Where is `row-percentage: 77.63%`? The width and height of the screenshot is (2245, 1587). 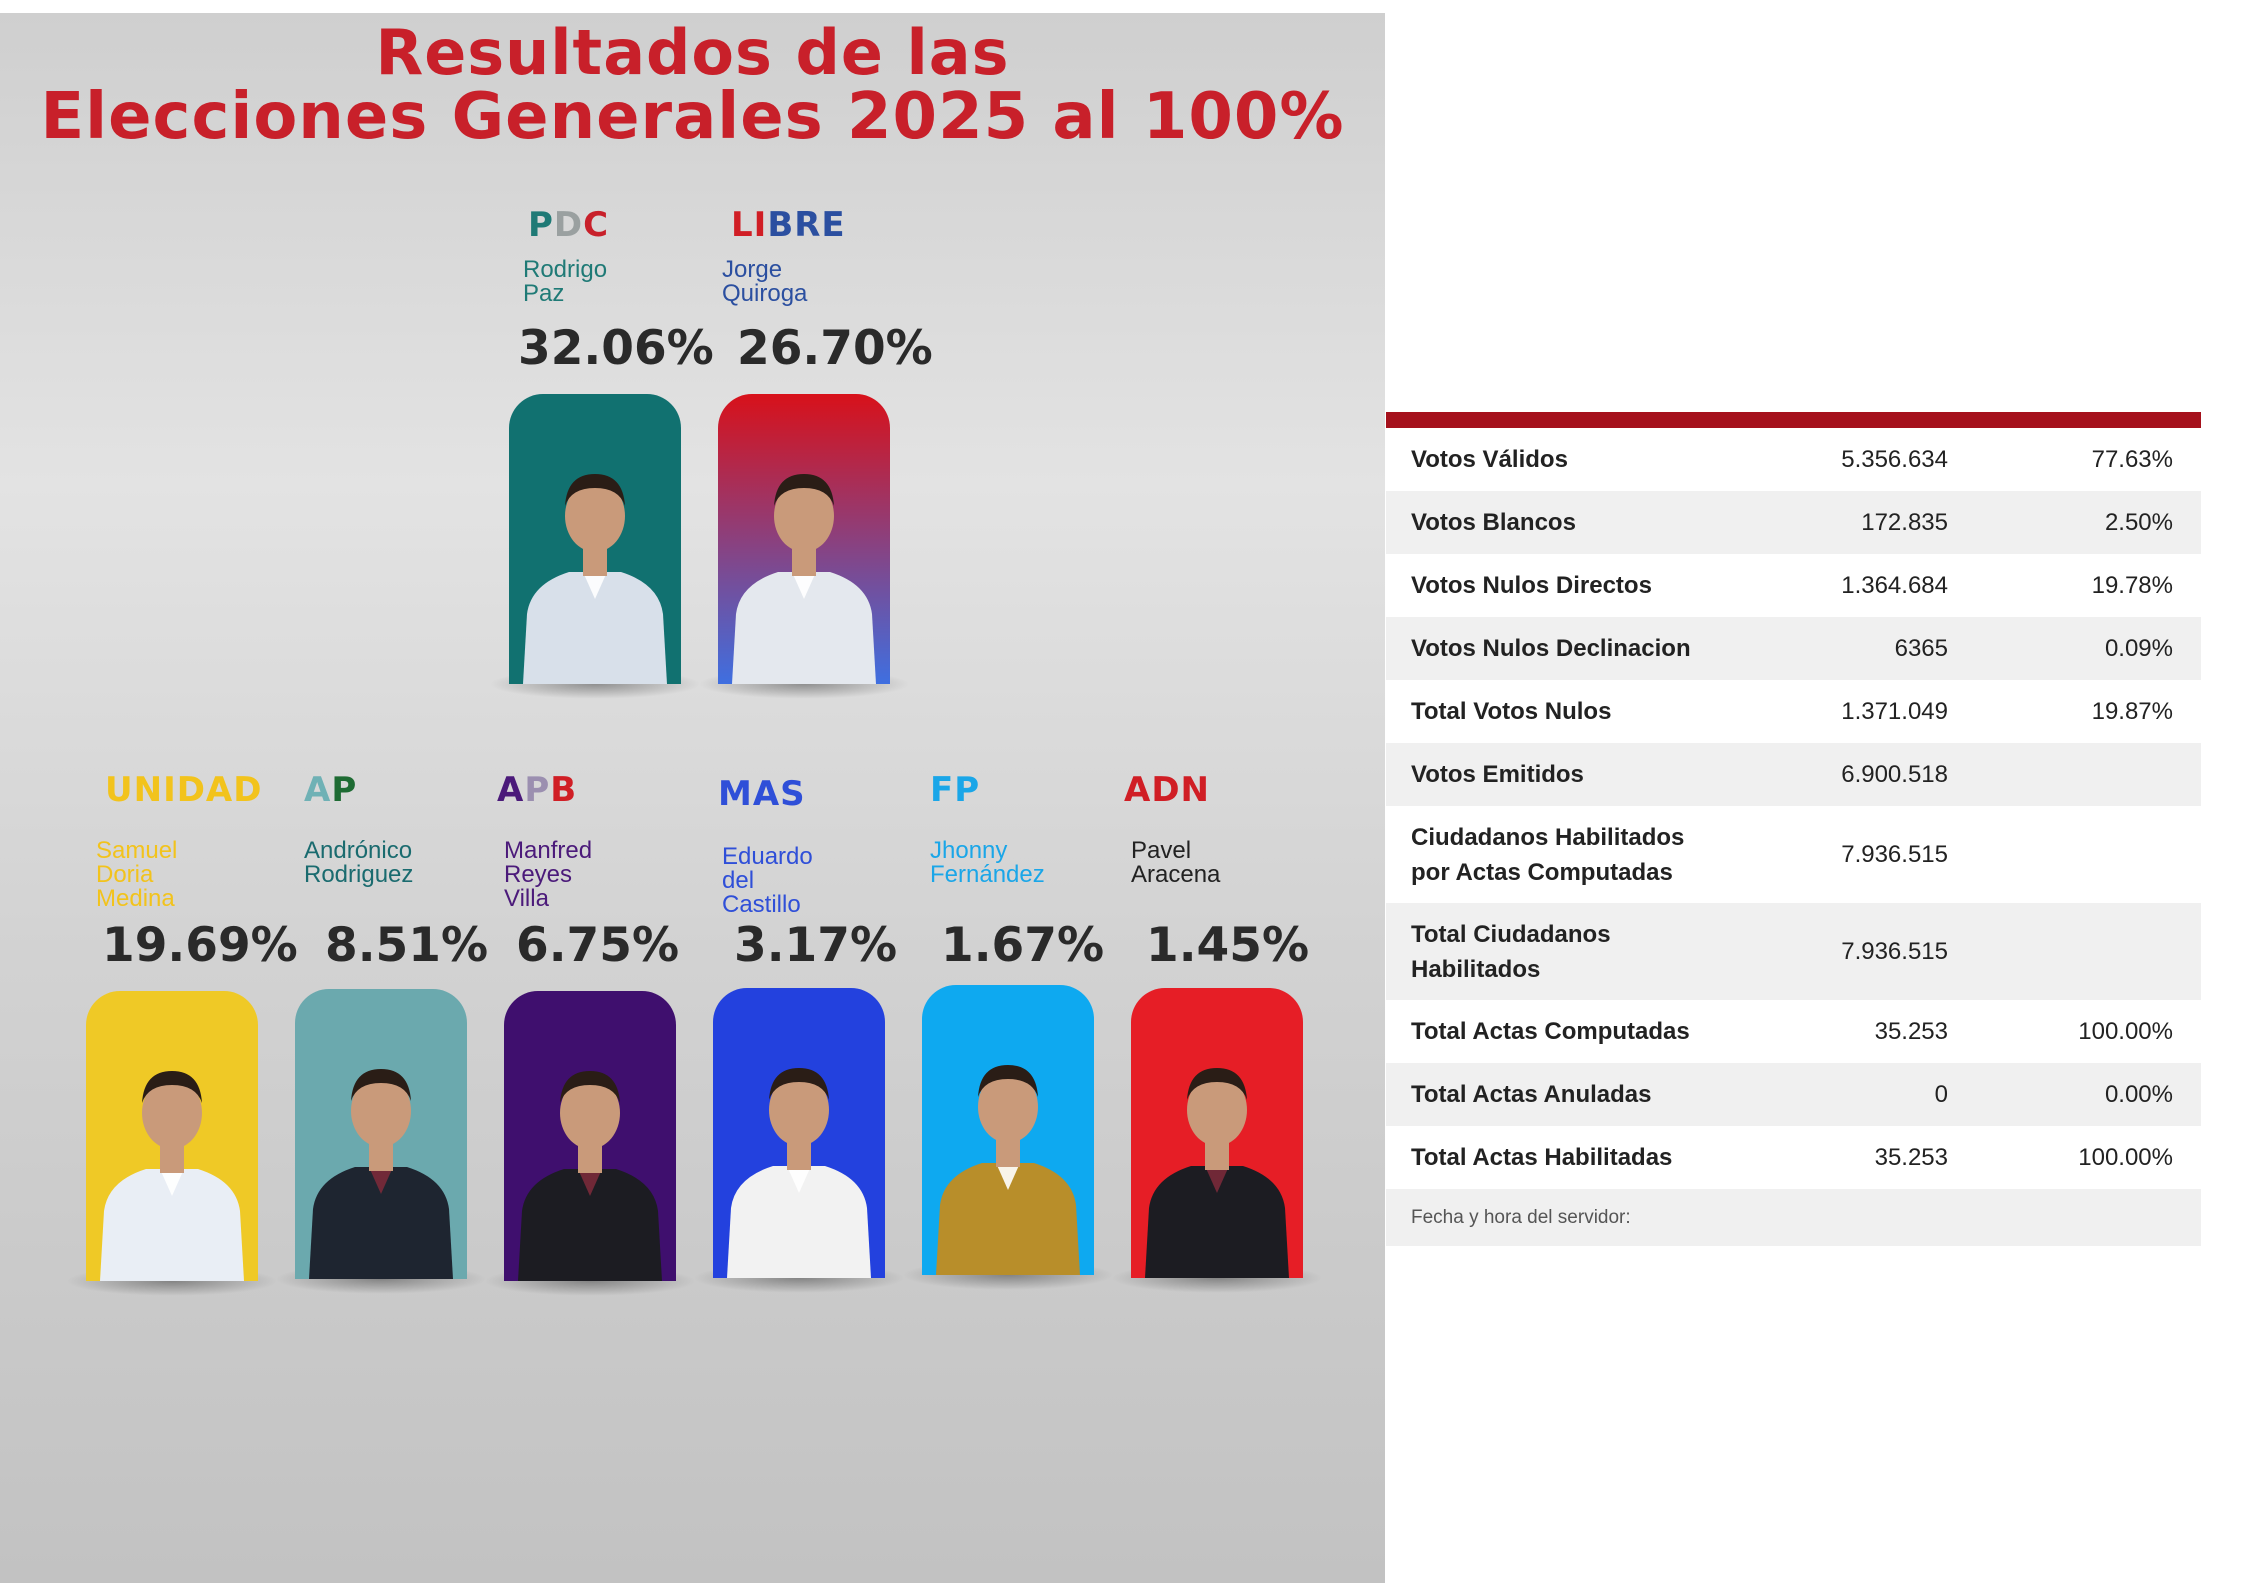
row-percentage: 77.63% is located at coordinates (2132, 459).